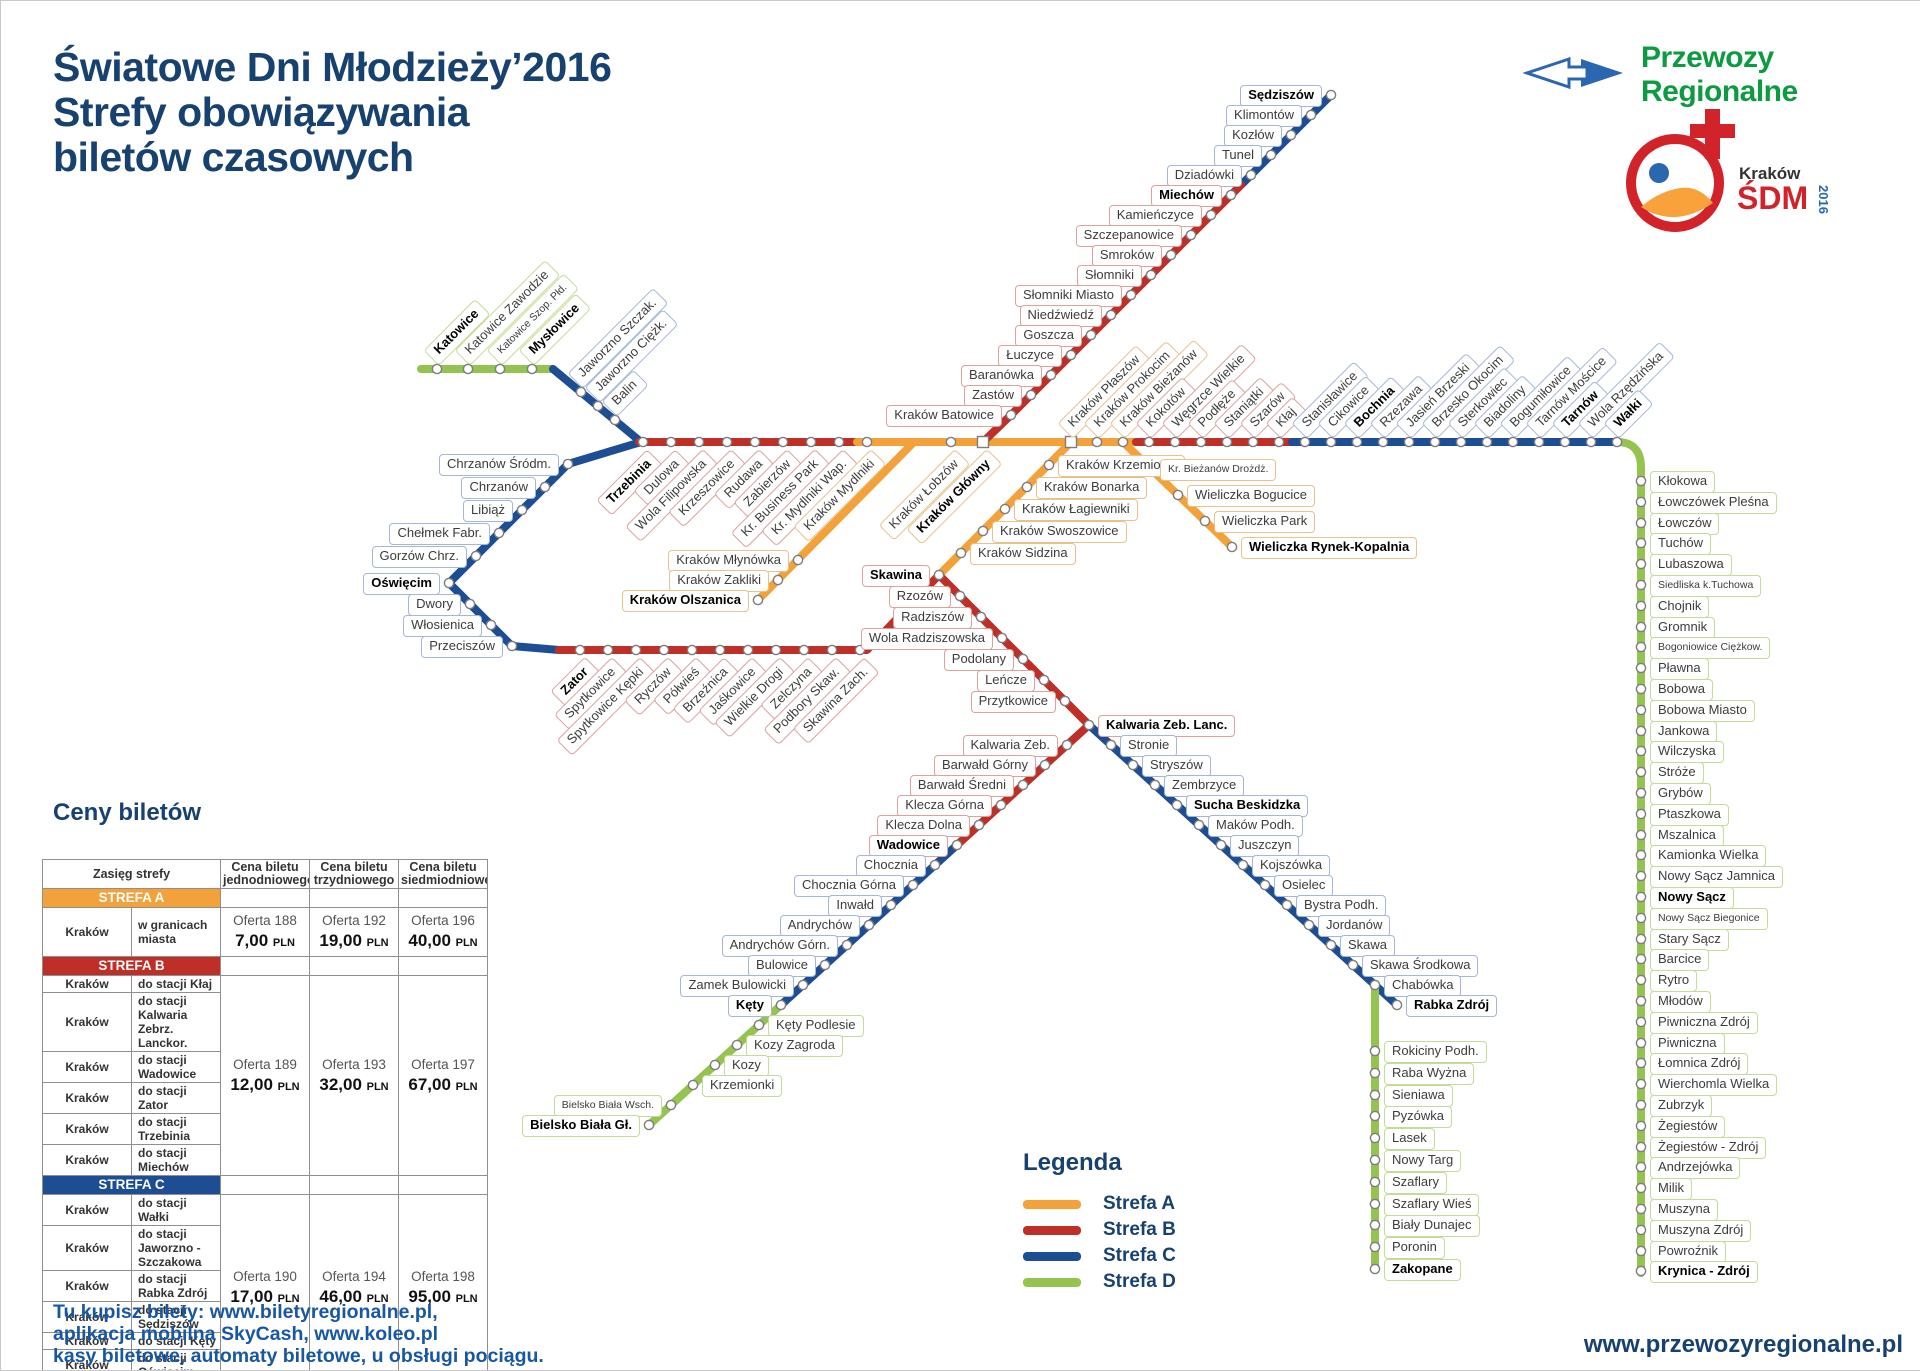 This screenshot has width=1920, height=1371. Describe the element at coordinates (176, 1098) in the screenshot. I see `destination-cell: do stacji Zator` at that location.